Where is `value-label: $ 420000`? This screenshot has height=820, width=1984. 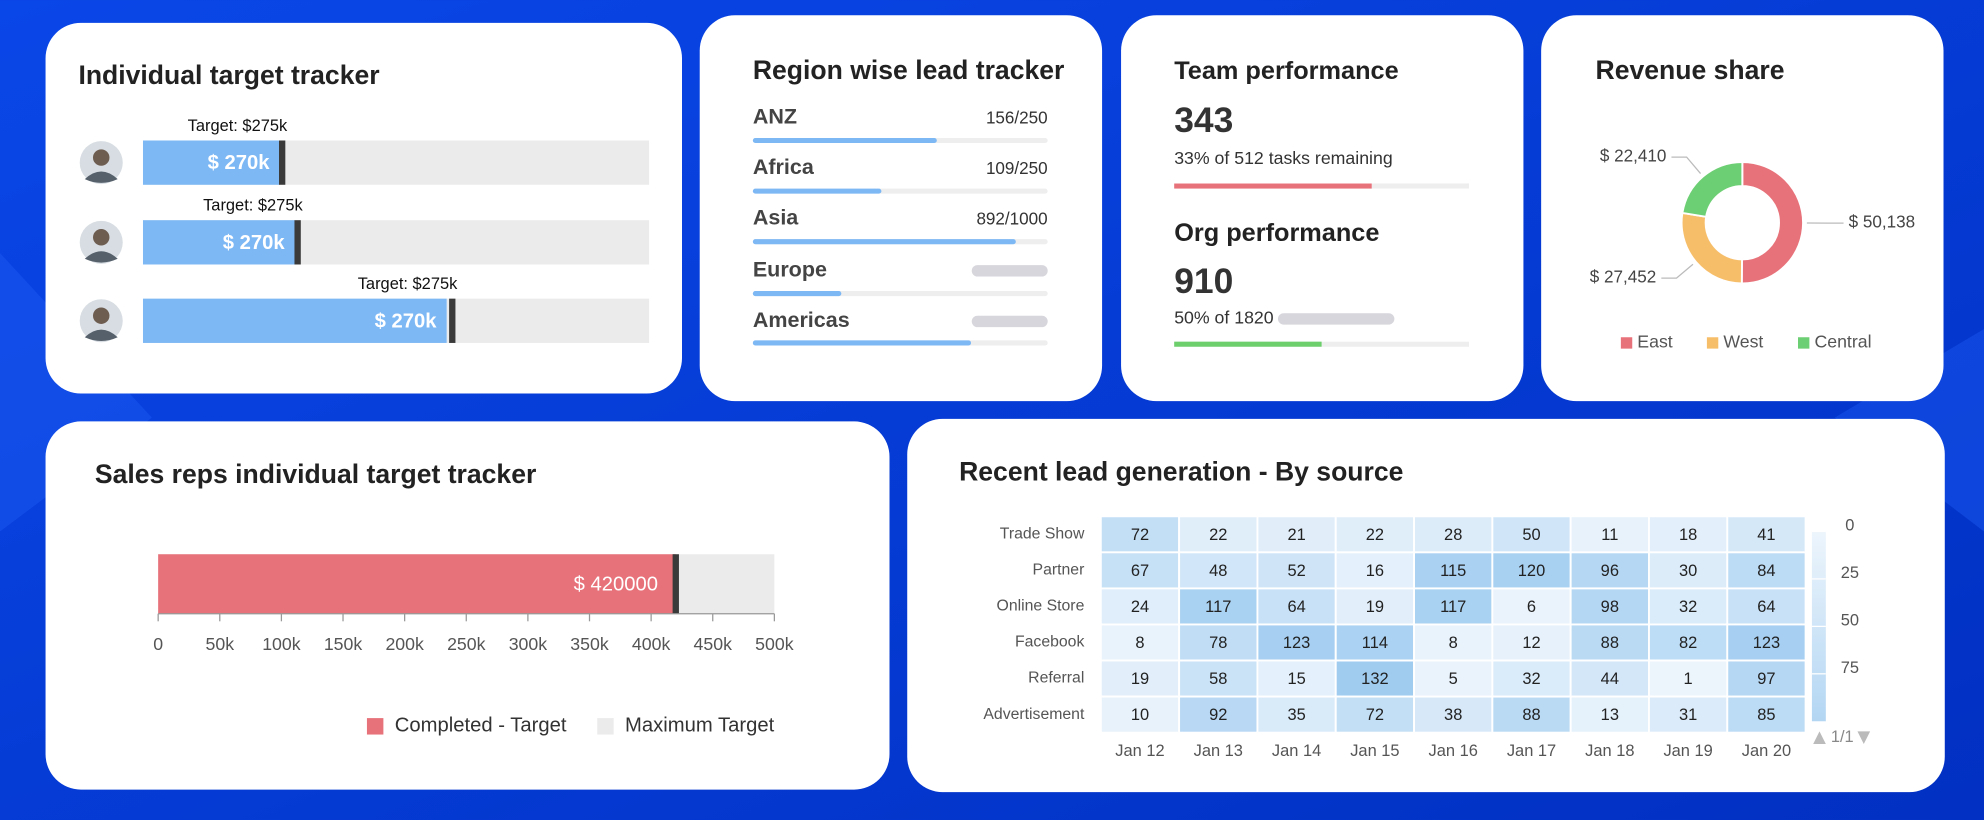 value-label: $ 420000 is located at coordinates (616, 585).